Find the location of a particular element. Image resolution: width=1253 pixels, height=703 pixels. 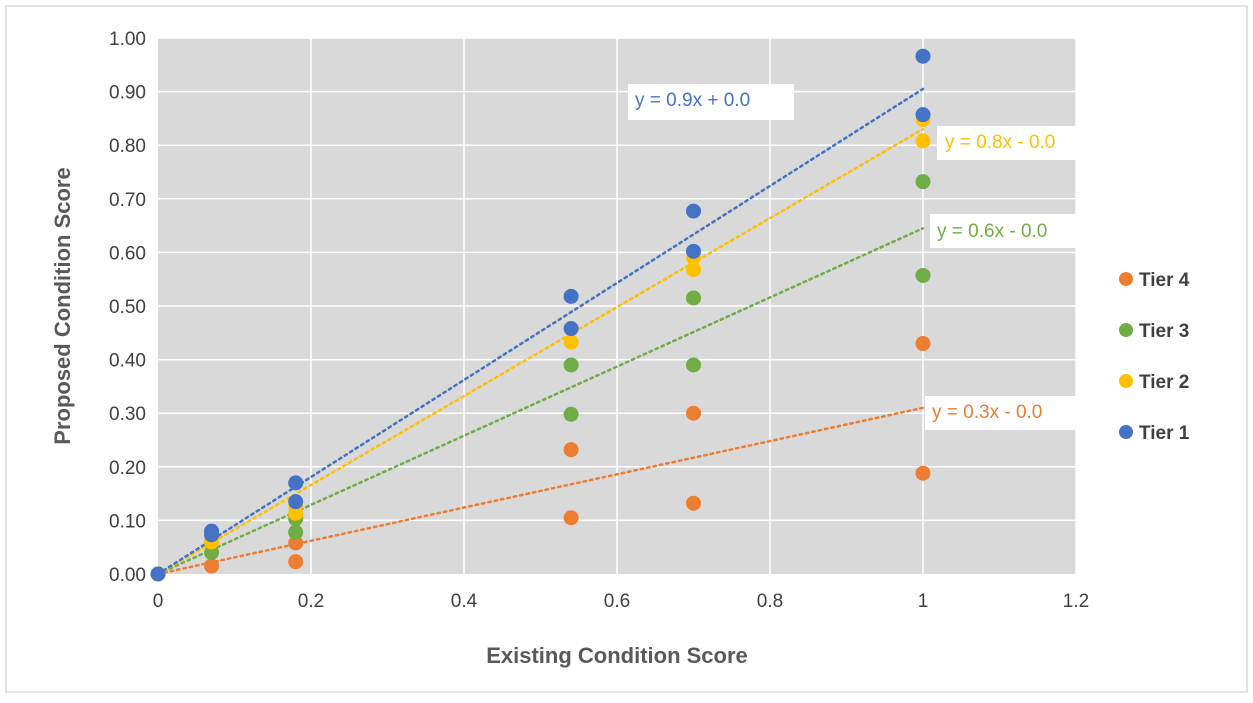

trendline is located at coordinates (540, 491).